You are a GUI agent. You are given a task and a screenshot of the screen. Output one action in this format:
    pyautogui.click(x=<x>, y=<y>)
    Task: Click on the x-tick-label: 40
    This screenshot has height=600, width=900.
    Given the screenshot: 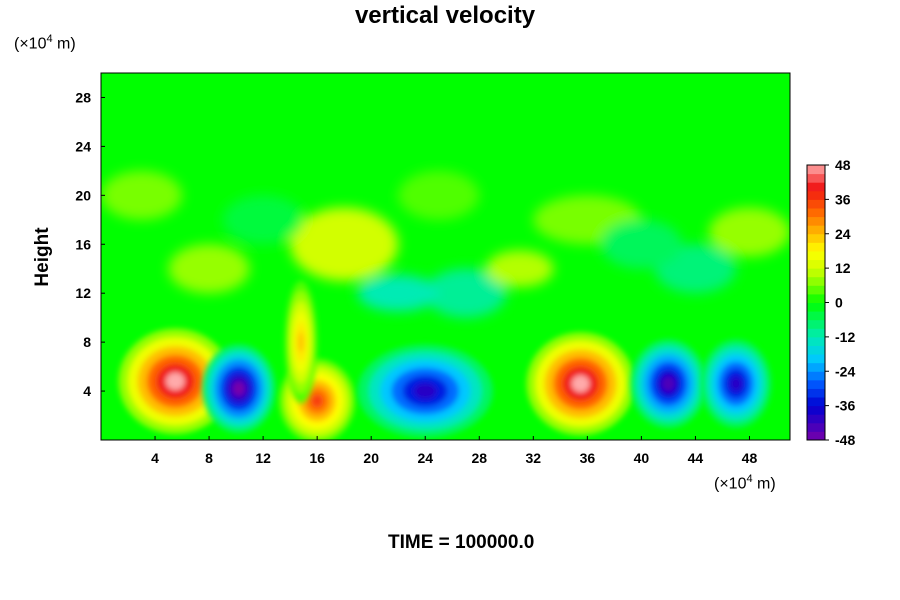 What is the action you would take?
    pyautogui.click(x=642, y=458)
    